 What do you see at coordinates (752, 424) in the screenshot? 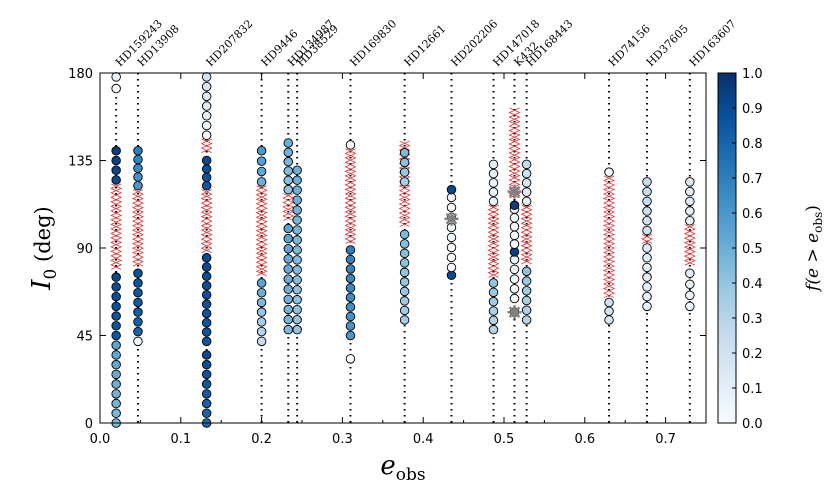
I see `colorbar-tick-label: 0.0` at bounding box center [752, 424].